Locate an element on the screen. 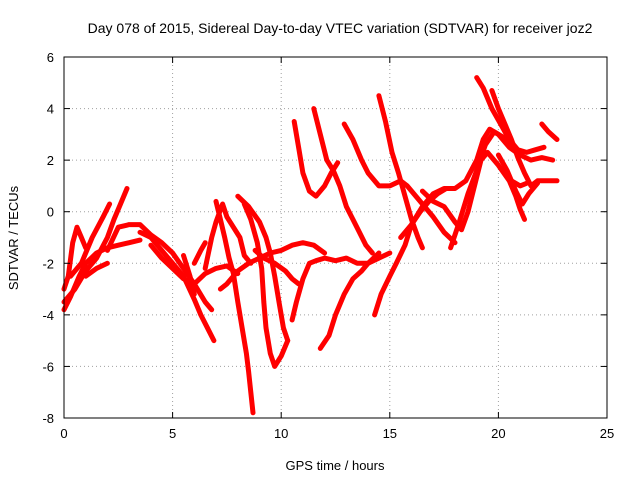 This screenshot has width=640, height=480. y-tick-label: 6 is located at coordinates (50, 57).